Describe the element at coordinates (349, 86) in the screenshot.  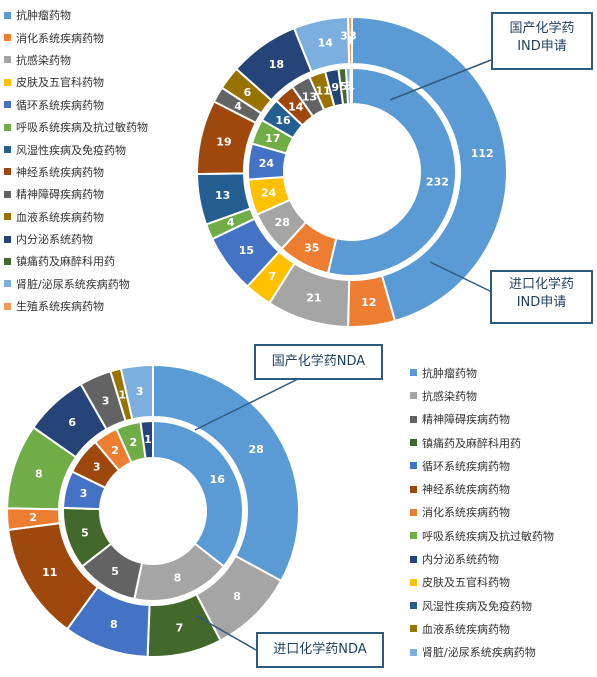
I see `top-inner-data-label: 3` at that location.